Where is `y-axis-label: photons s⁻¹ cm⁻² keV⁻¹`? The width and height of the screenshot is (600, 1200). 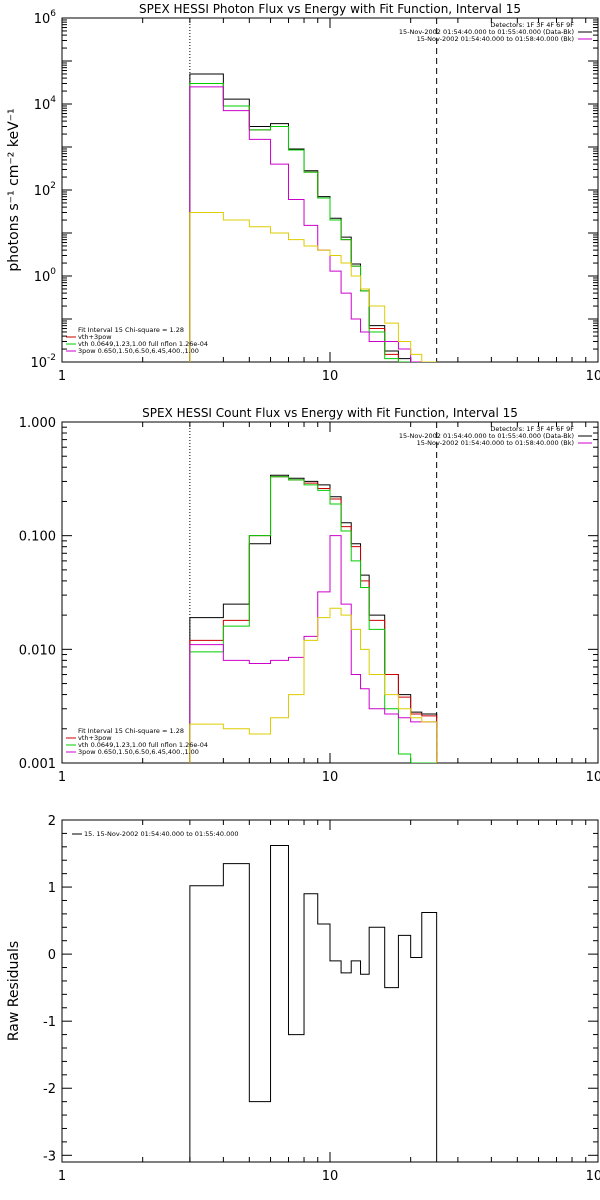
y-axis-label: photons s⁻¹ cm⁻² keV⁻¹ is located at coordinates (14, 189).